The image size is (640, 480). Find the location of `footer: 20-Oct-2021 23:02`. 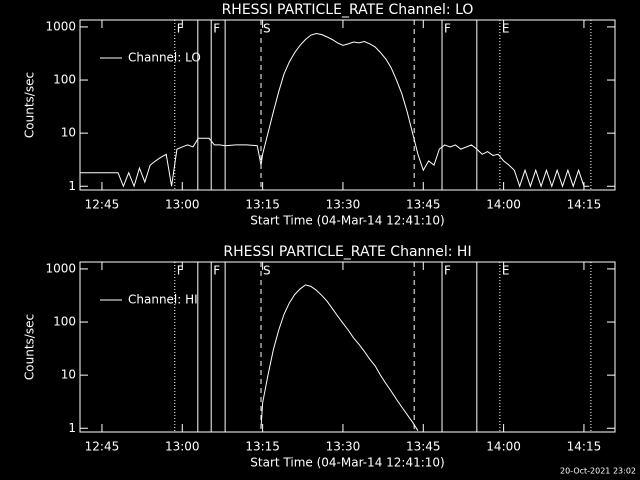

footer: 20-Oct-2021 23:02 is located at coordinates (598, 471).